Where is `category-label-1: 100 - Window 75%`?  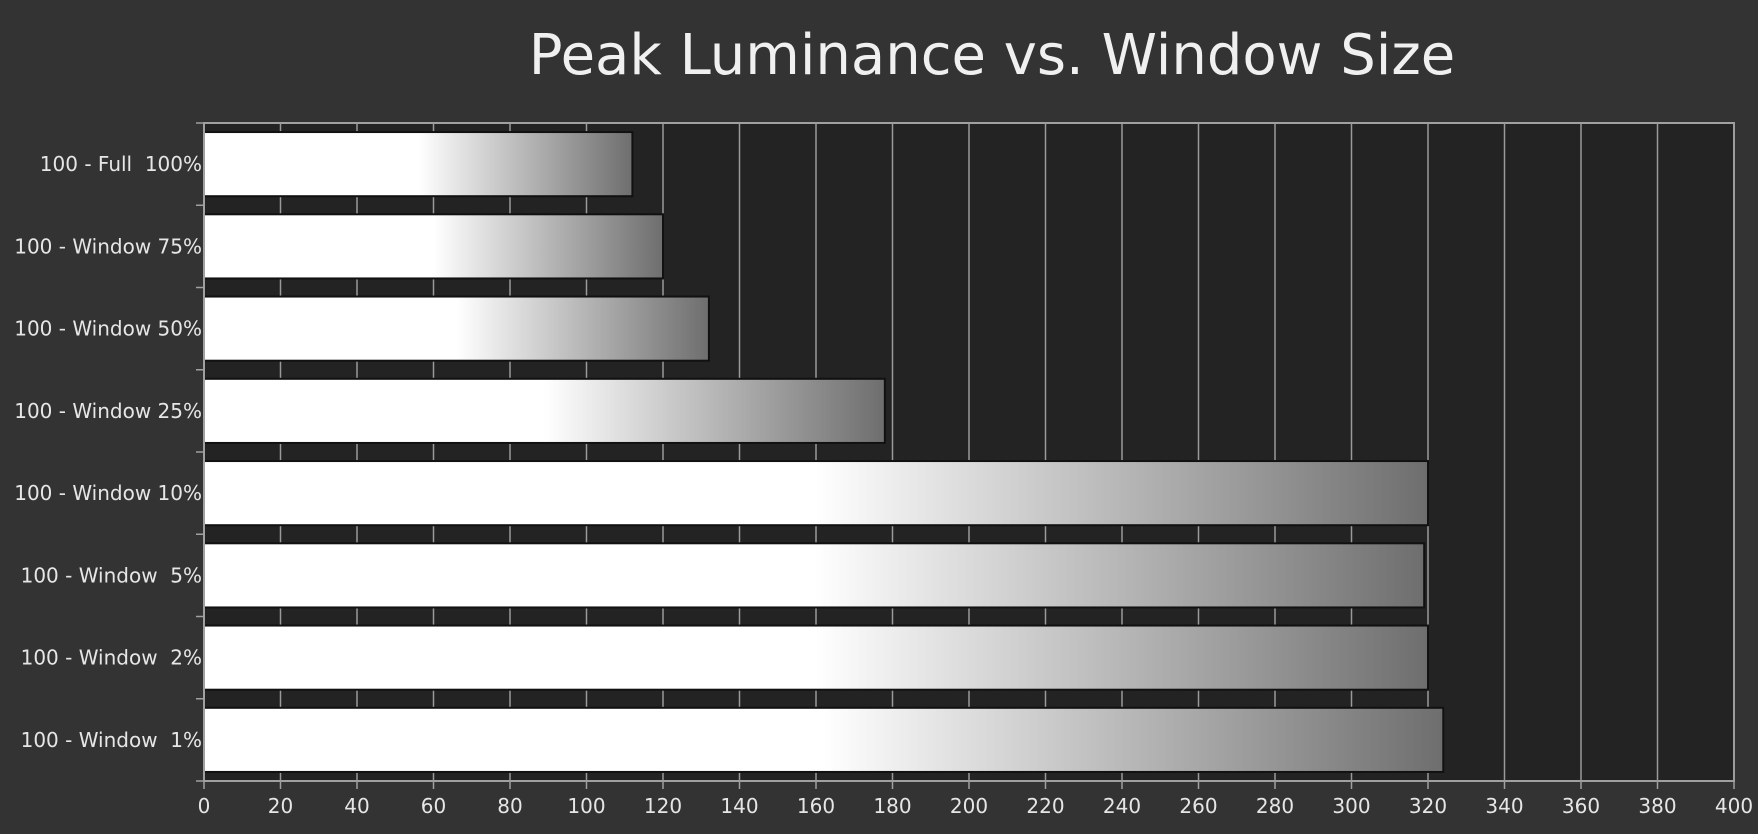
category-label-1: 100 - Window 75% is located at coordinates (108, 246).